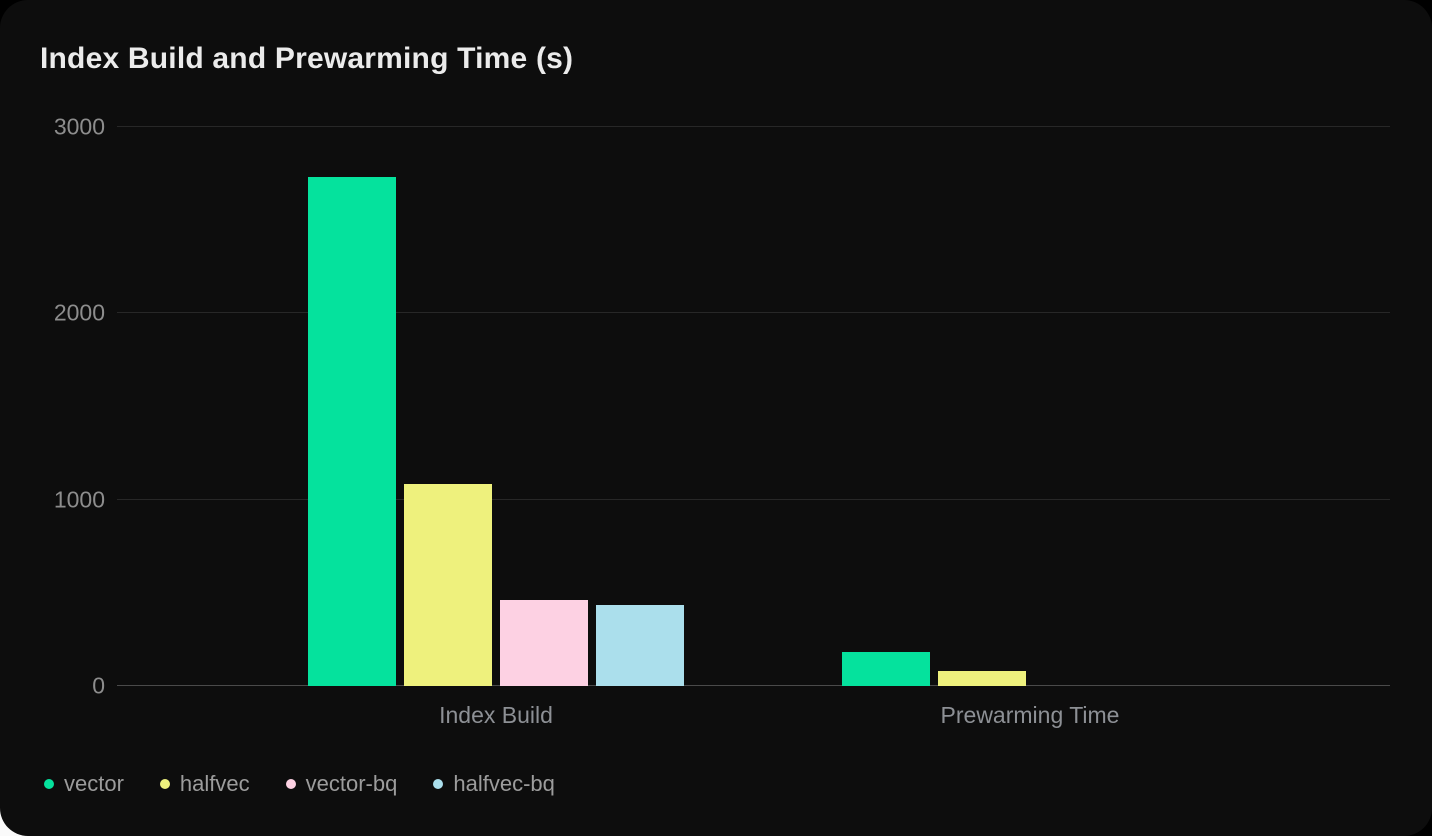 This screenshot has width=1432, height=836. I want to click on category-label: Index Build, so click(496, 715).